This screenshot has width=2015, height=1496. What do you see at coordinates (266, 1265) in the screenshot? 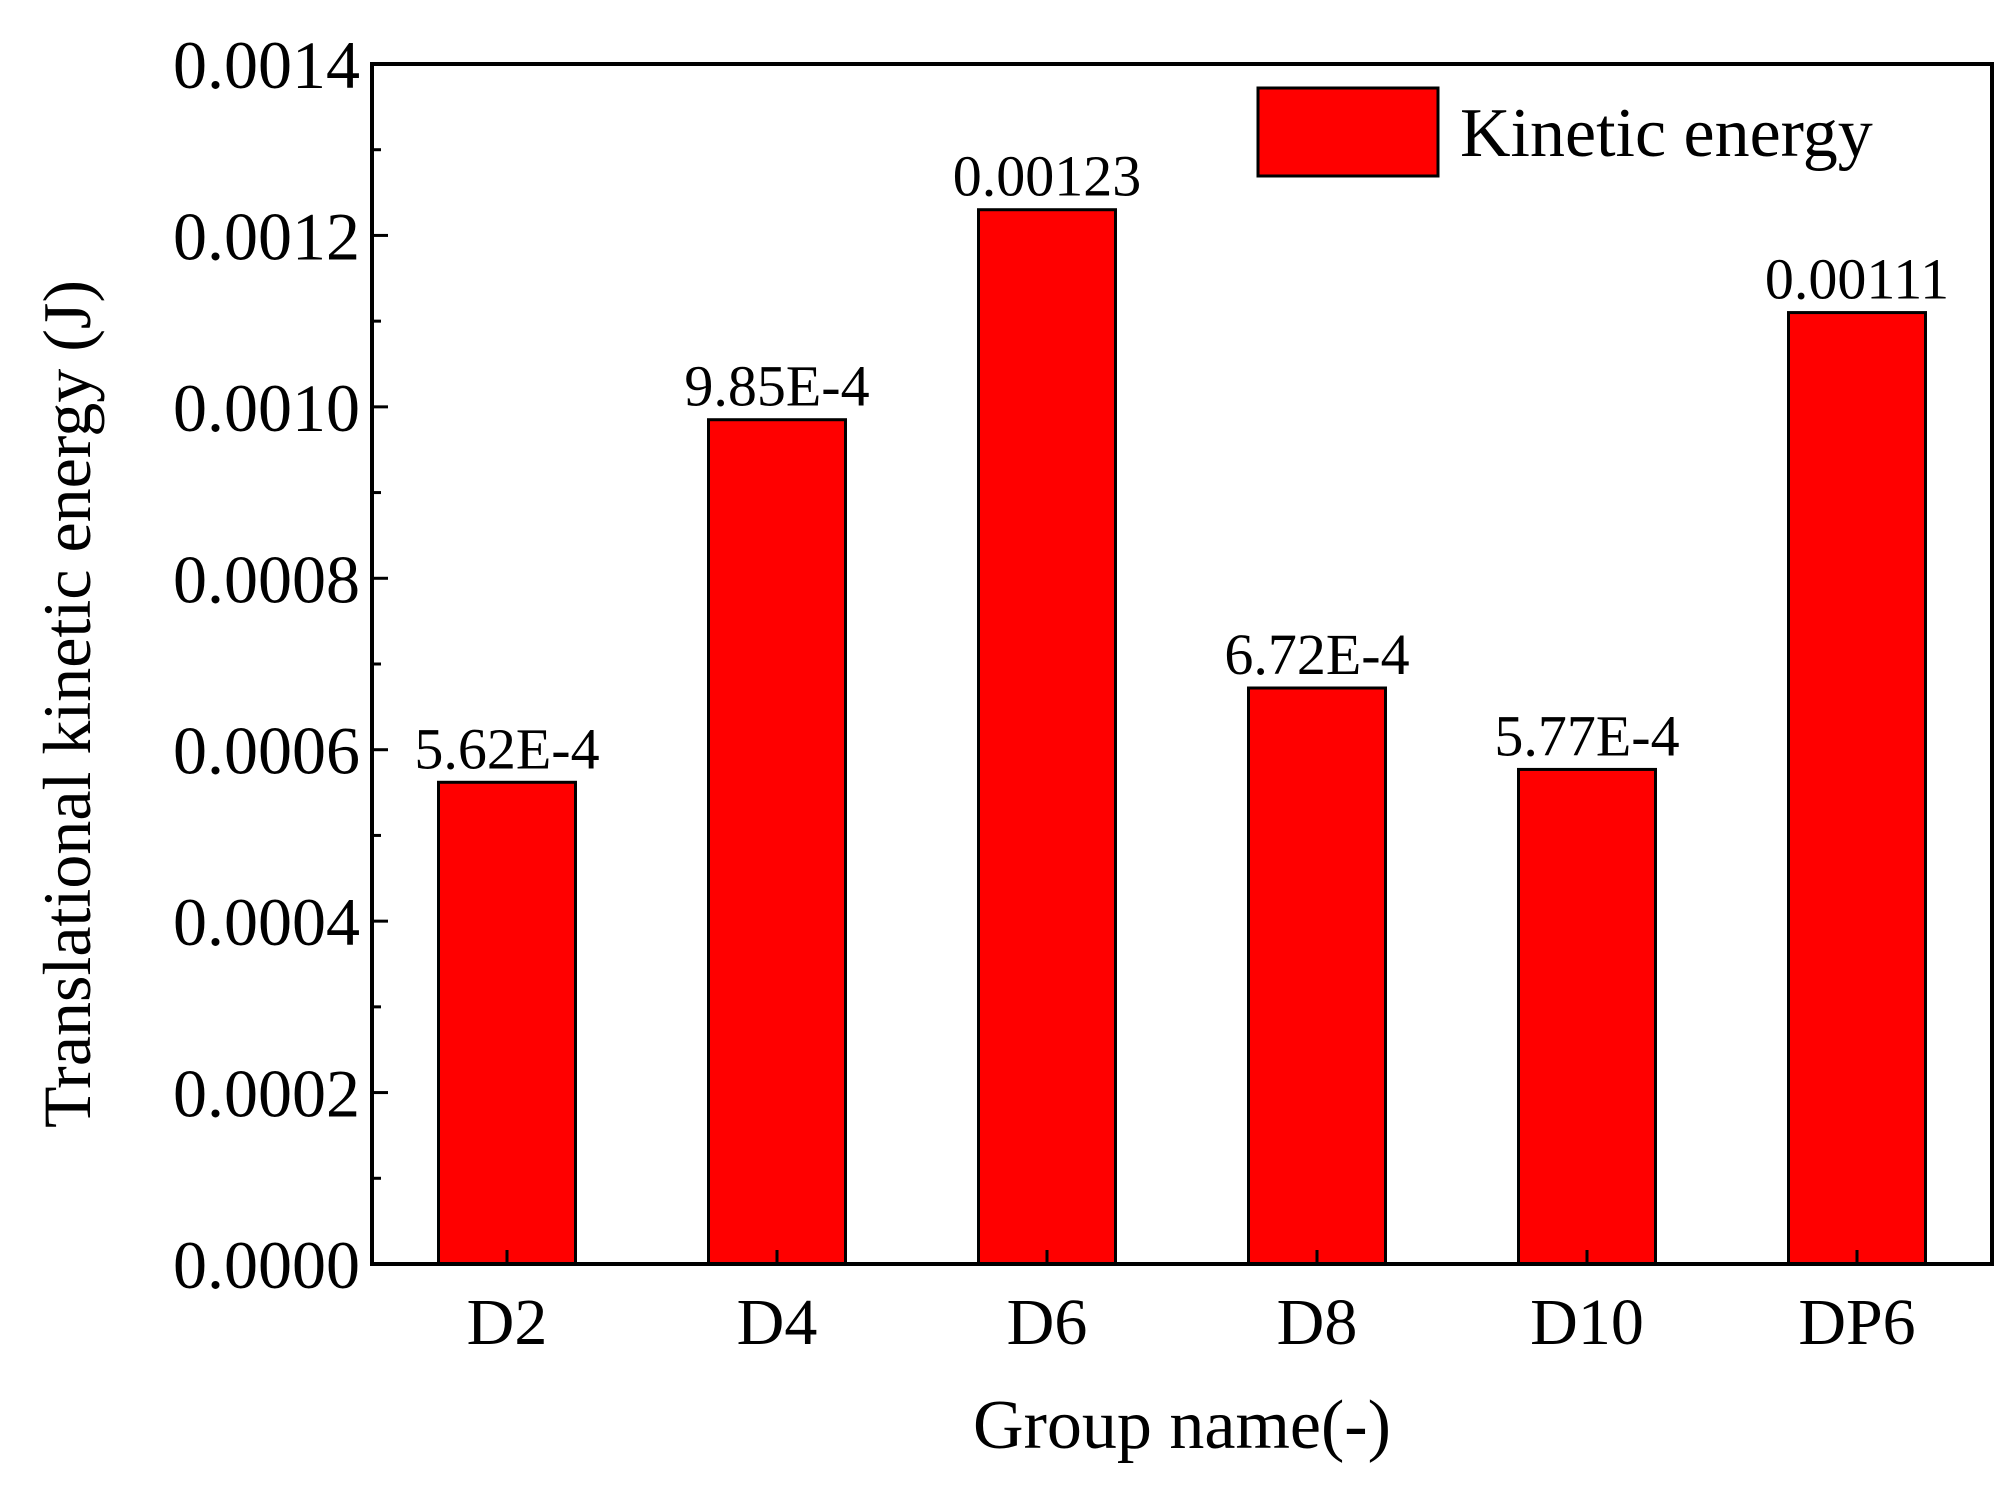
I see `y-tick-label: 0.0000` at bounding box center [266, 1265].